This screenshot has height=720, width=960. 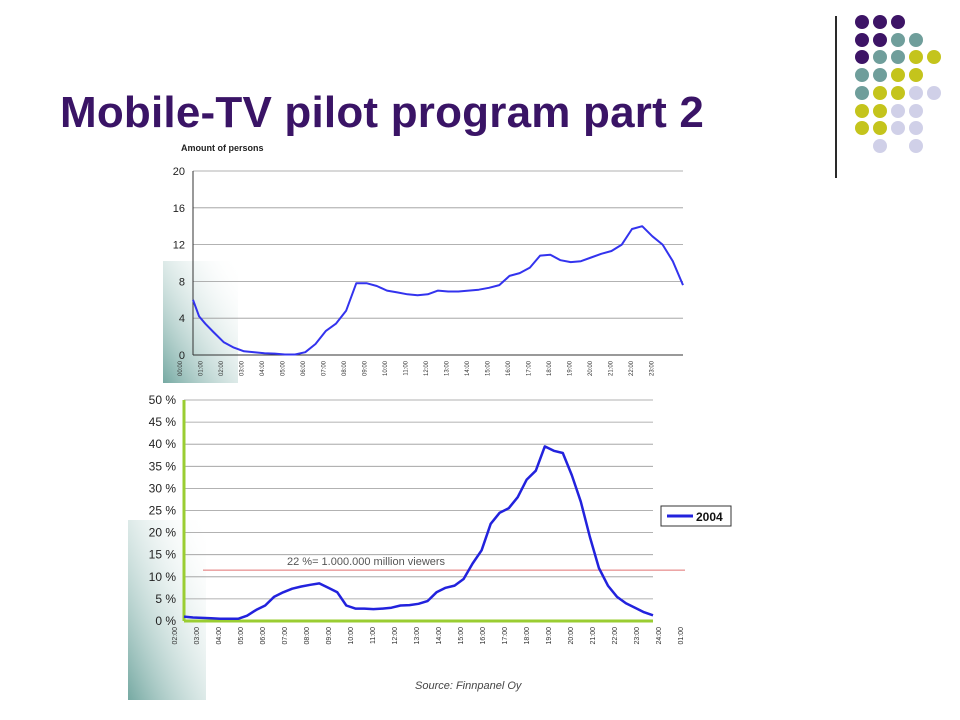 I want to click on x-tick-label: 09:00, so click(x=329, y=636).